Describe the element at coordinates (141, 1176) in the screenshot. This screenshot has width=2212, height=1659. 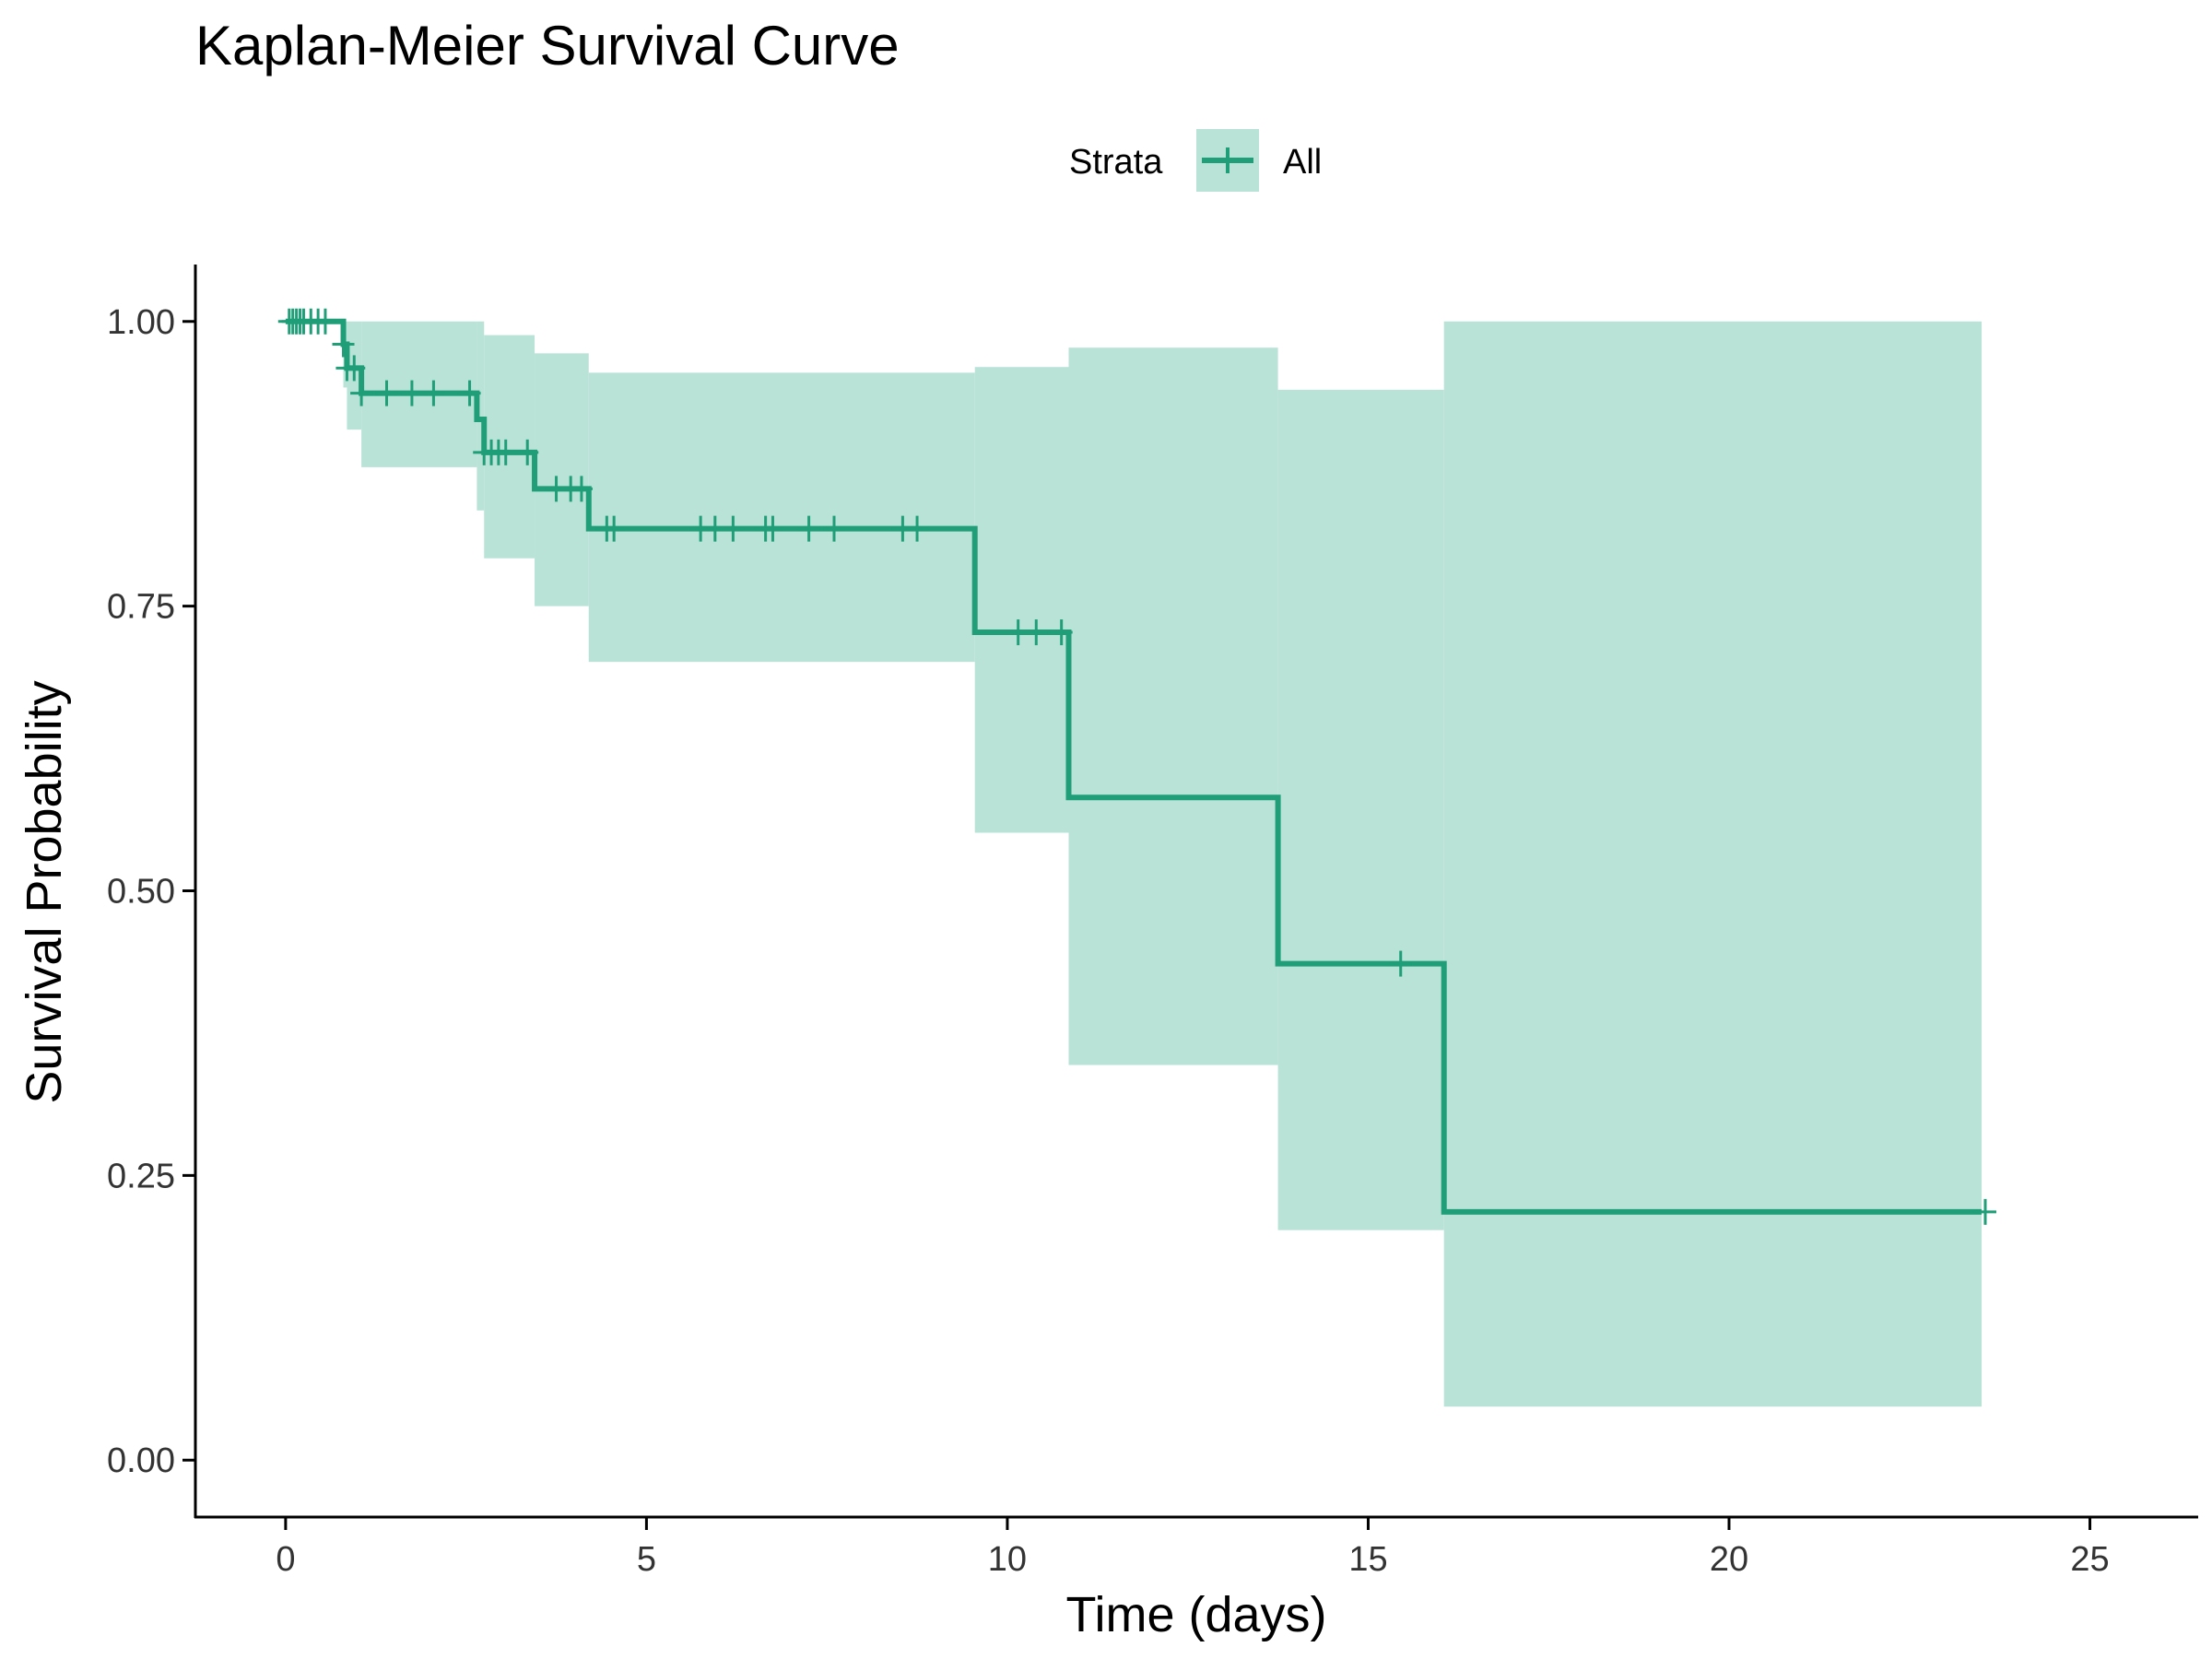
I see `y-tick-label: 0.25` at that location.